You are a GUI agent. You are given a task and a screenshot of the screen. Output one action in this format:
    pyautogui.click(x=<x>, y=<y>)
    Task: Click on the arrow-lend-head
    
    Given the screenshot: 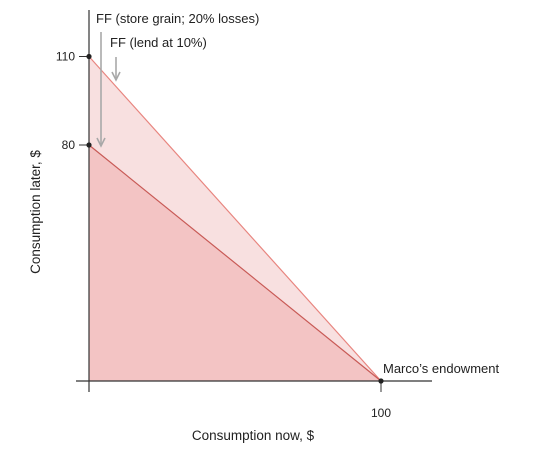 What is the action you would take?
    pyautogui.click(x=116, y=76)
    